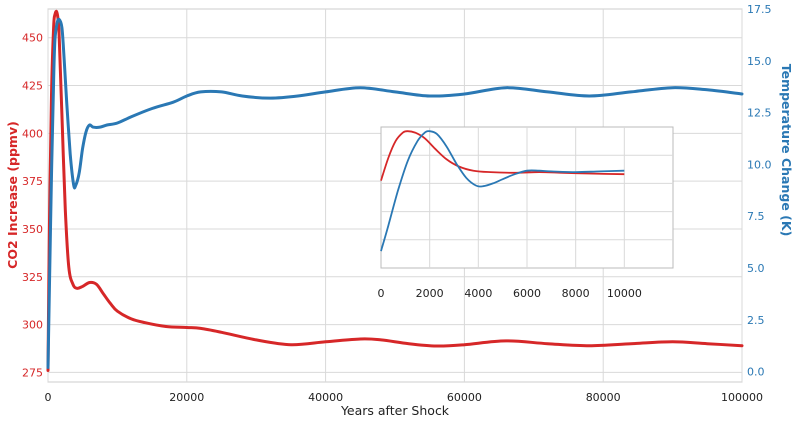 The image size is (793, 426). What do you see at coordinates (603, 397) in the screenshot?
I see `x-tick-label: 80000` at bounding box center [603, 397].